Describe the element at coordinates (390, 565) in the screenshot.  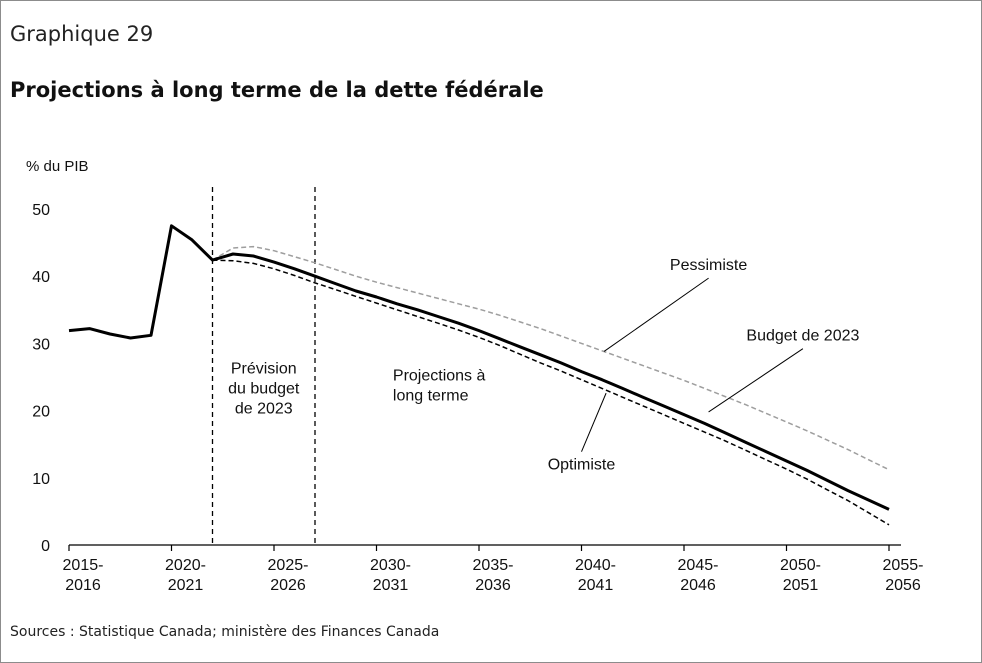
I see `x-tick-label: 2030-` at that location.